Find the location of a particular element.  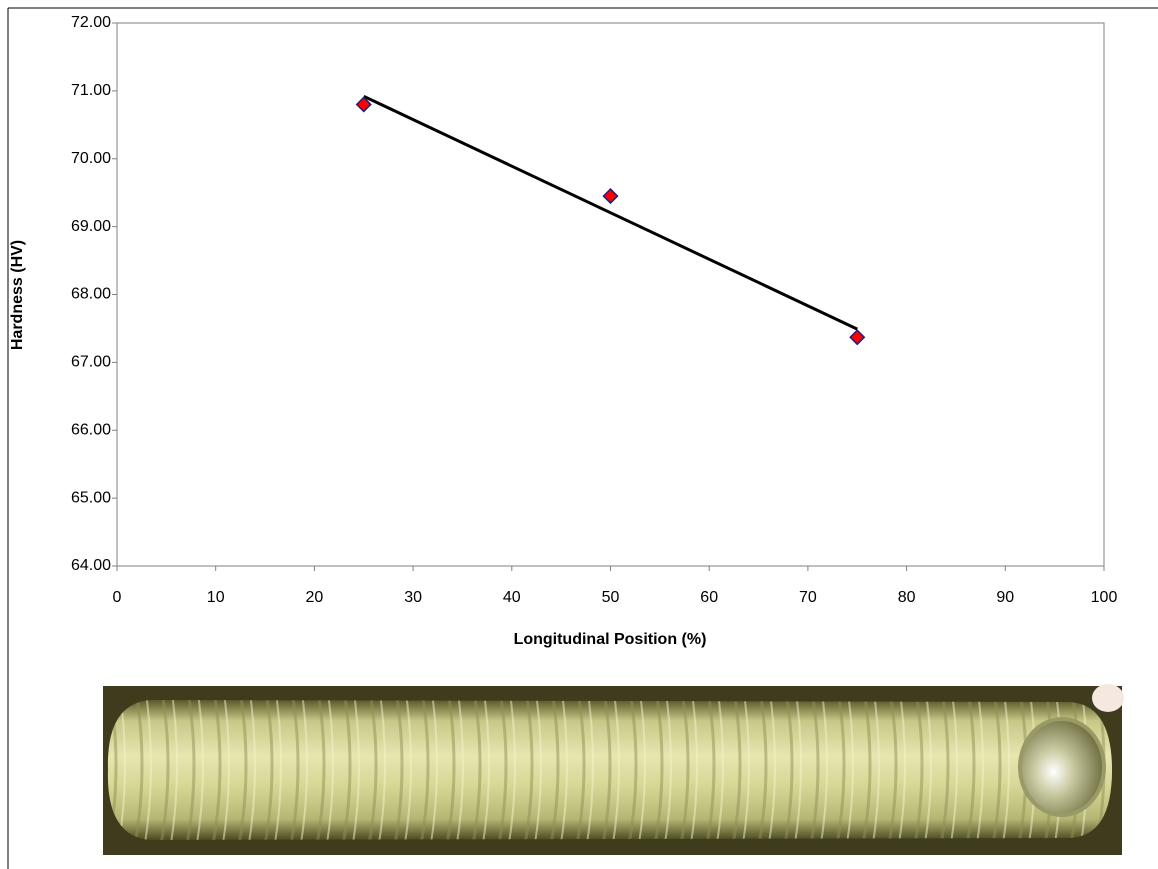

x-tick-label: 10 is located at coordinates (216, 597).